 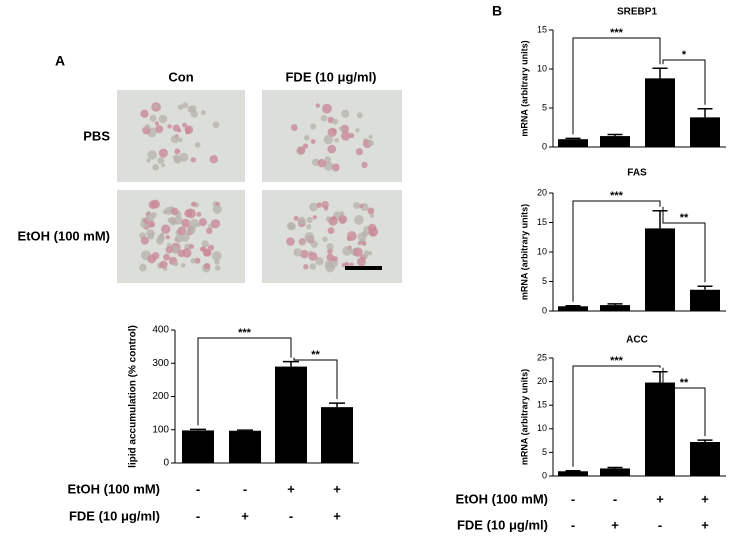 I want to click on micrograph, so click(x=181, y=136).